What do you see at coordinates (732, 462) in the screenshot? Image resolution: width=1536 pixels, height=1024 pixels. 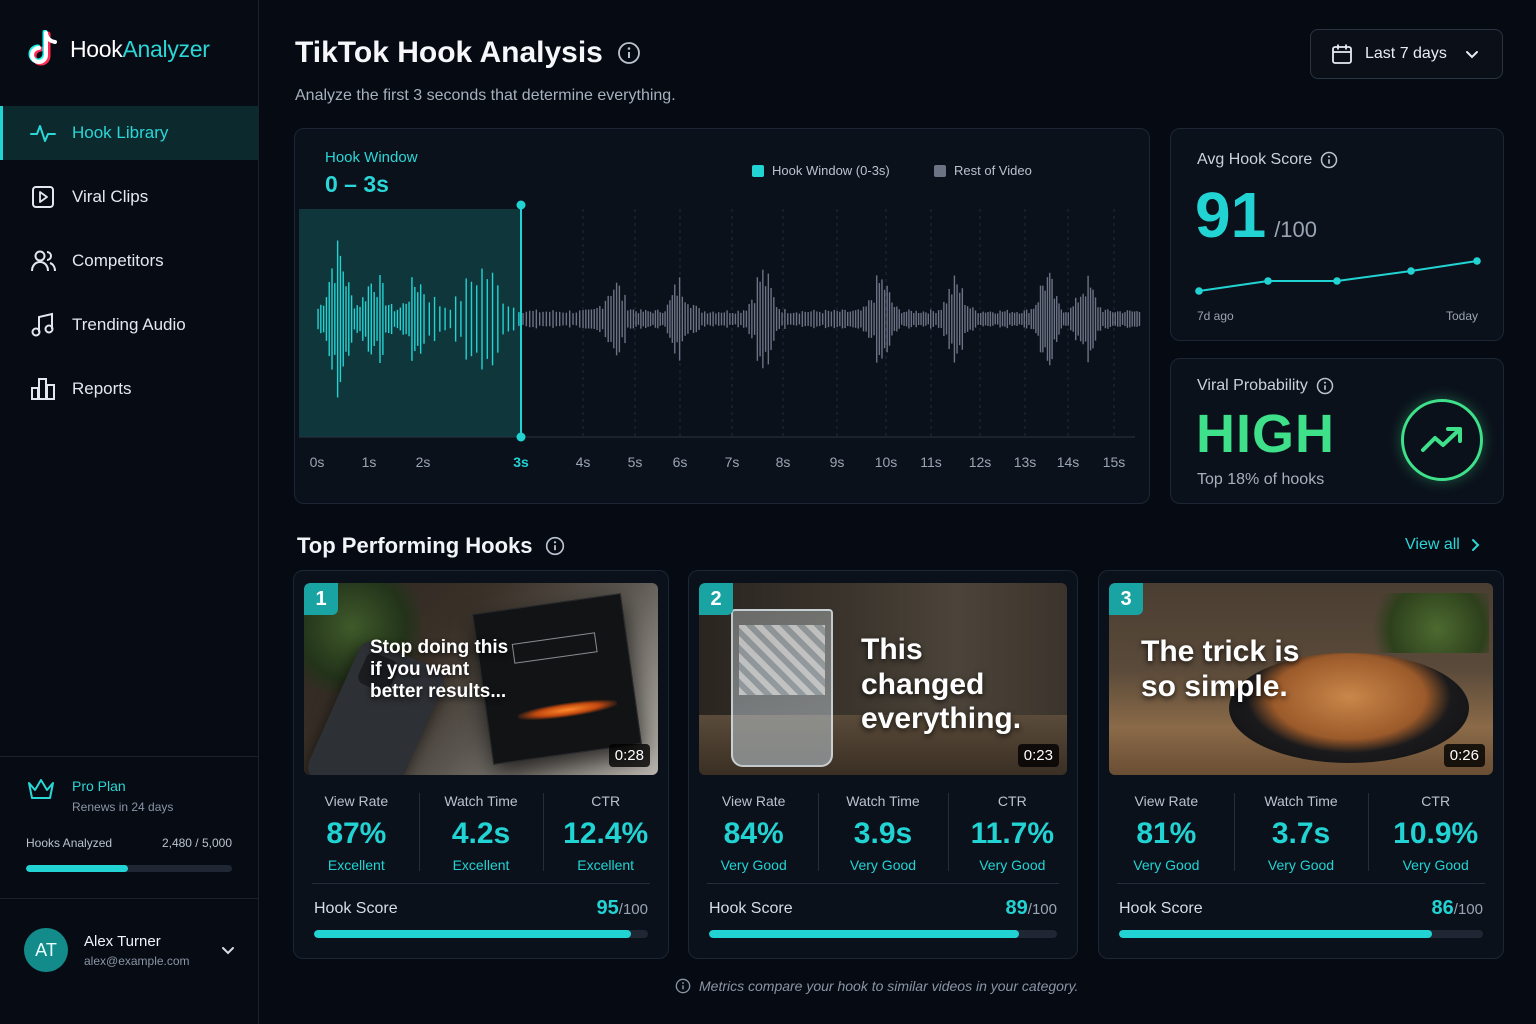 I see `x-tick-label: 7s` at bounding box center [732, 462].